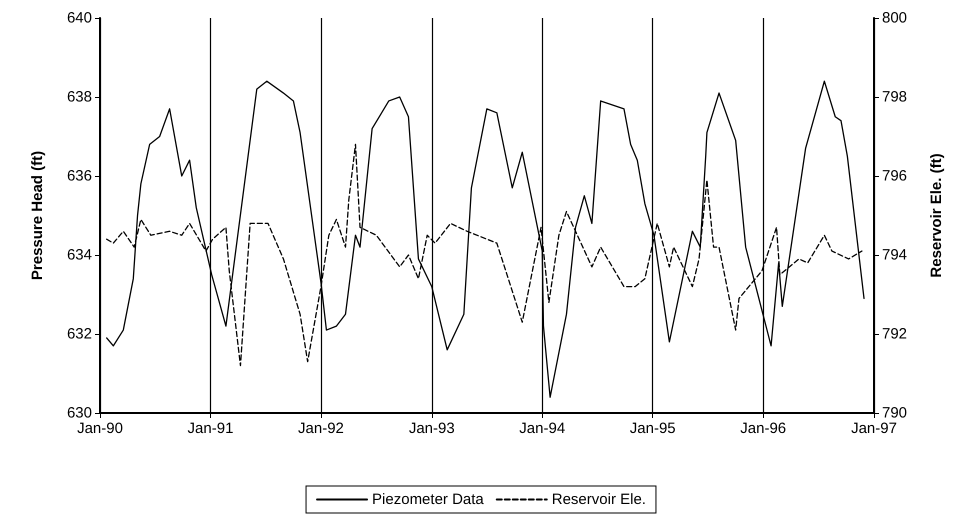  Describe the element at coordinates (895, 97) in the screenshot. I see `y2-tick-label: 798` at that location.